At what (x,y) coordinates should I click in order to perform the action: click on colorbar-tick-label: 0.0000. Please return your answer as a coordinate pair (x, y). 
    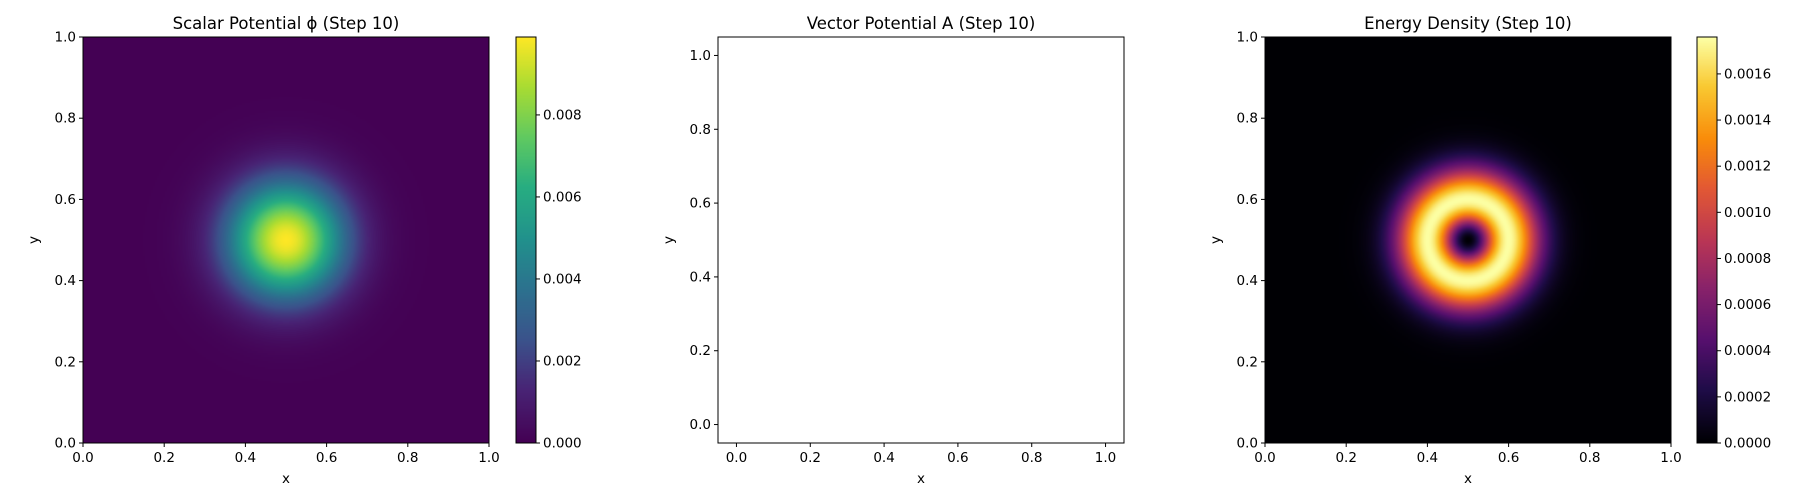
    Looking at the image, I should click on (1747, 444).